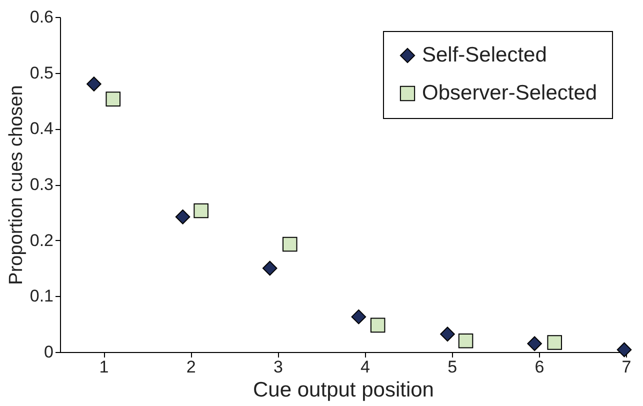  What do you see at coordinates (42, 296) in the screenshot?
I see `y-tick-label: 0.1` at bounding box center [42, 296].